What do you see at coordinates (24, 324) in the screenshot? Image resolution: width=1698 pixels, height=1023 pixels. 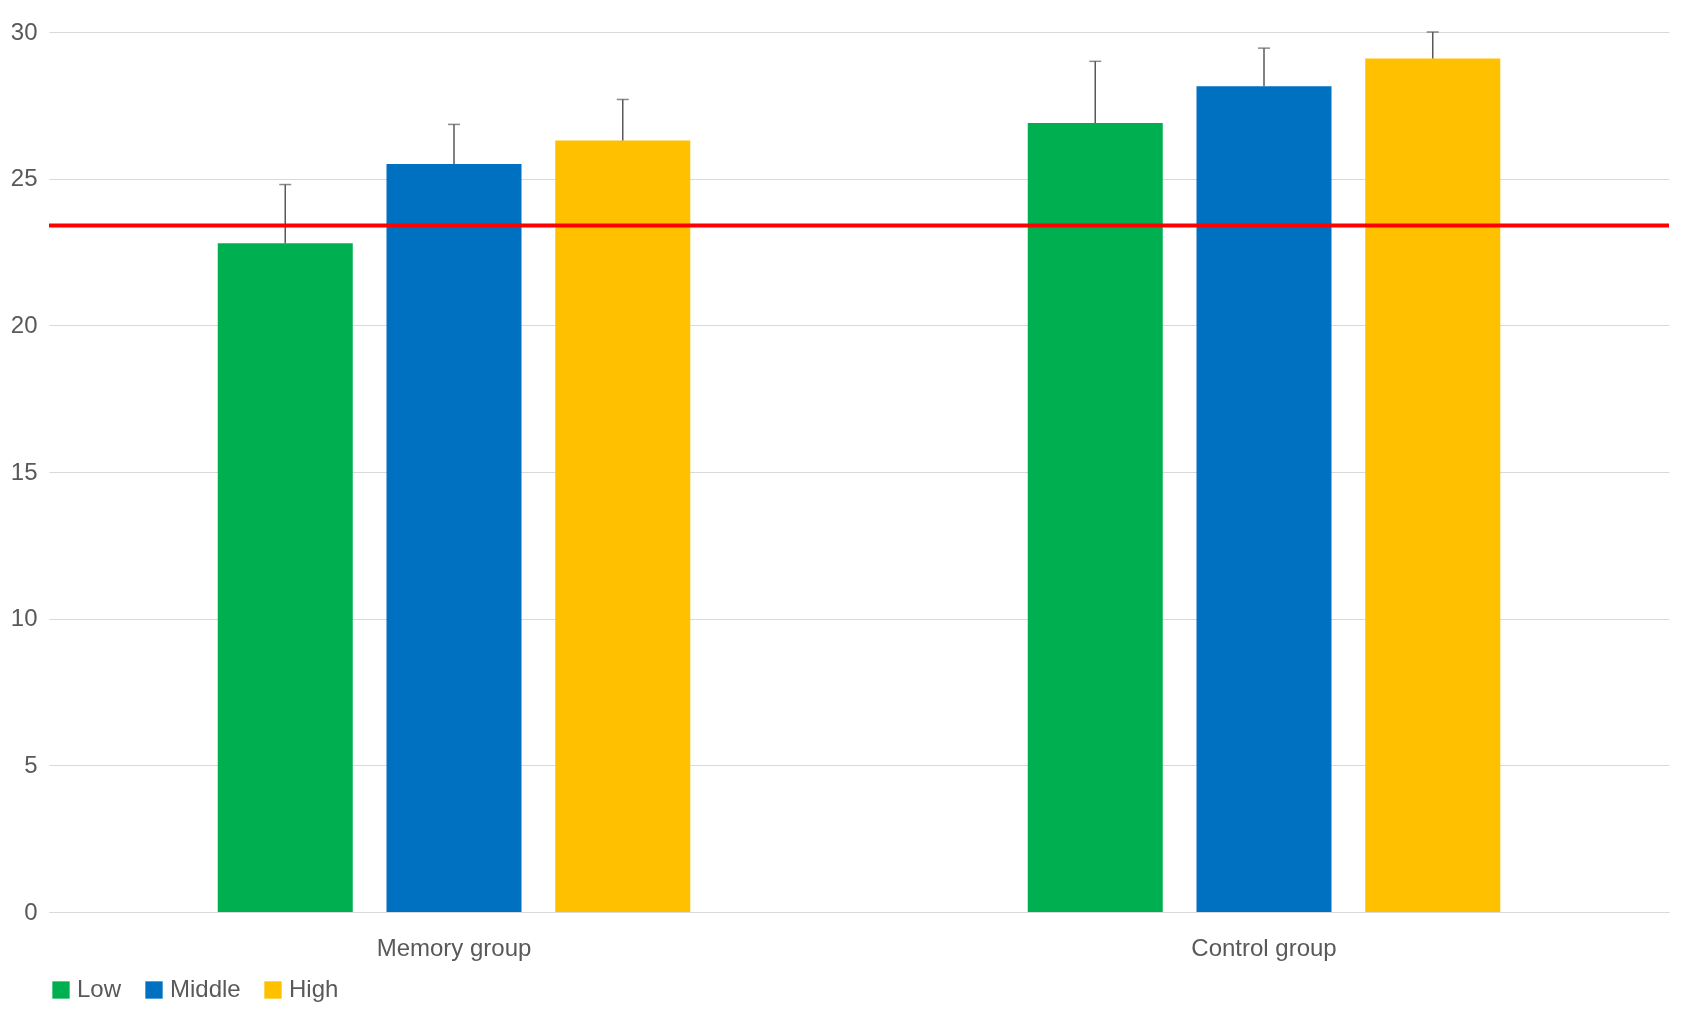 I see `y-tick-label: 20` at bounding box center [24, 324].